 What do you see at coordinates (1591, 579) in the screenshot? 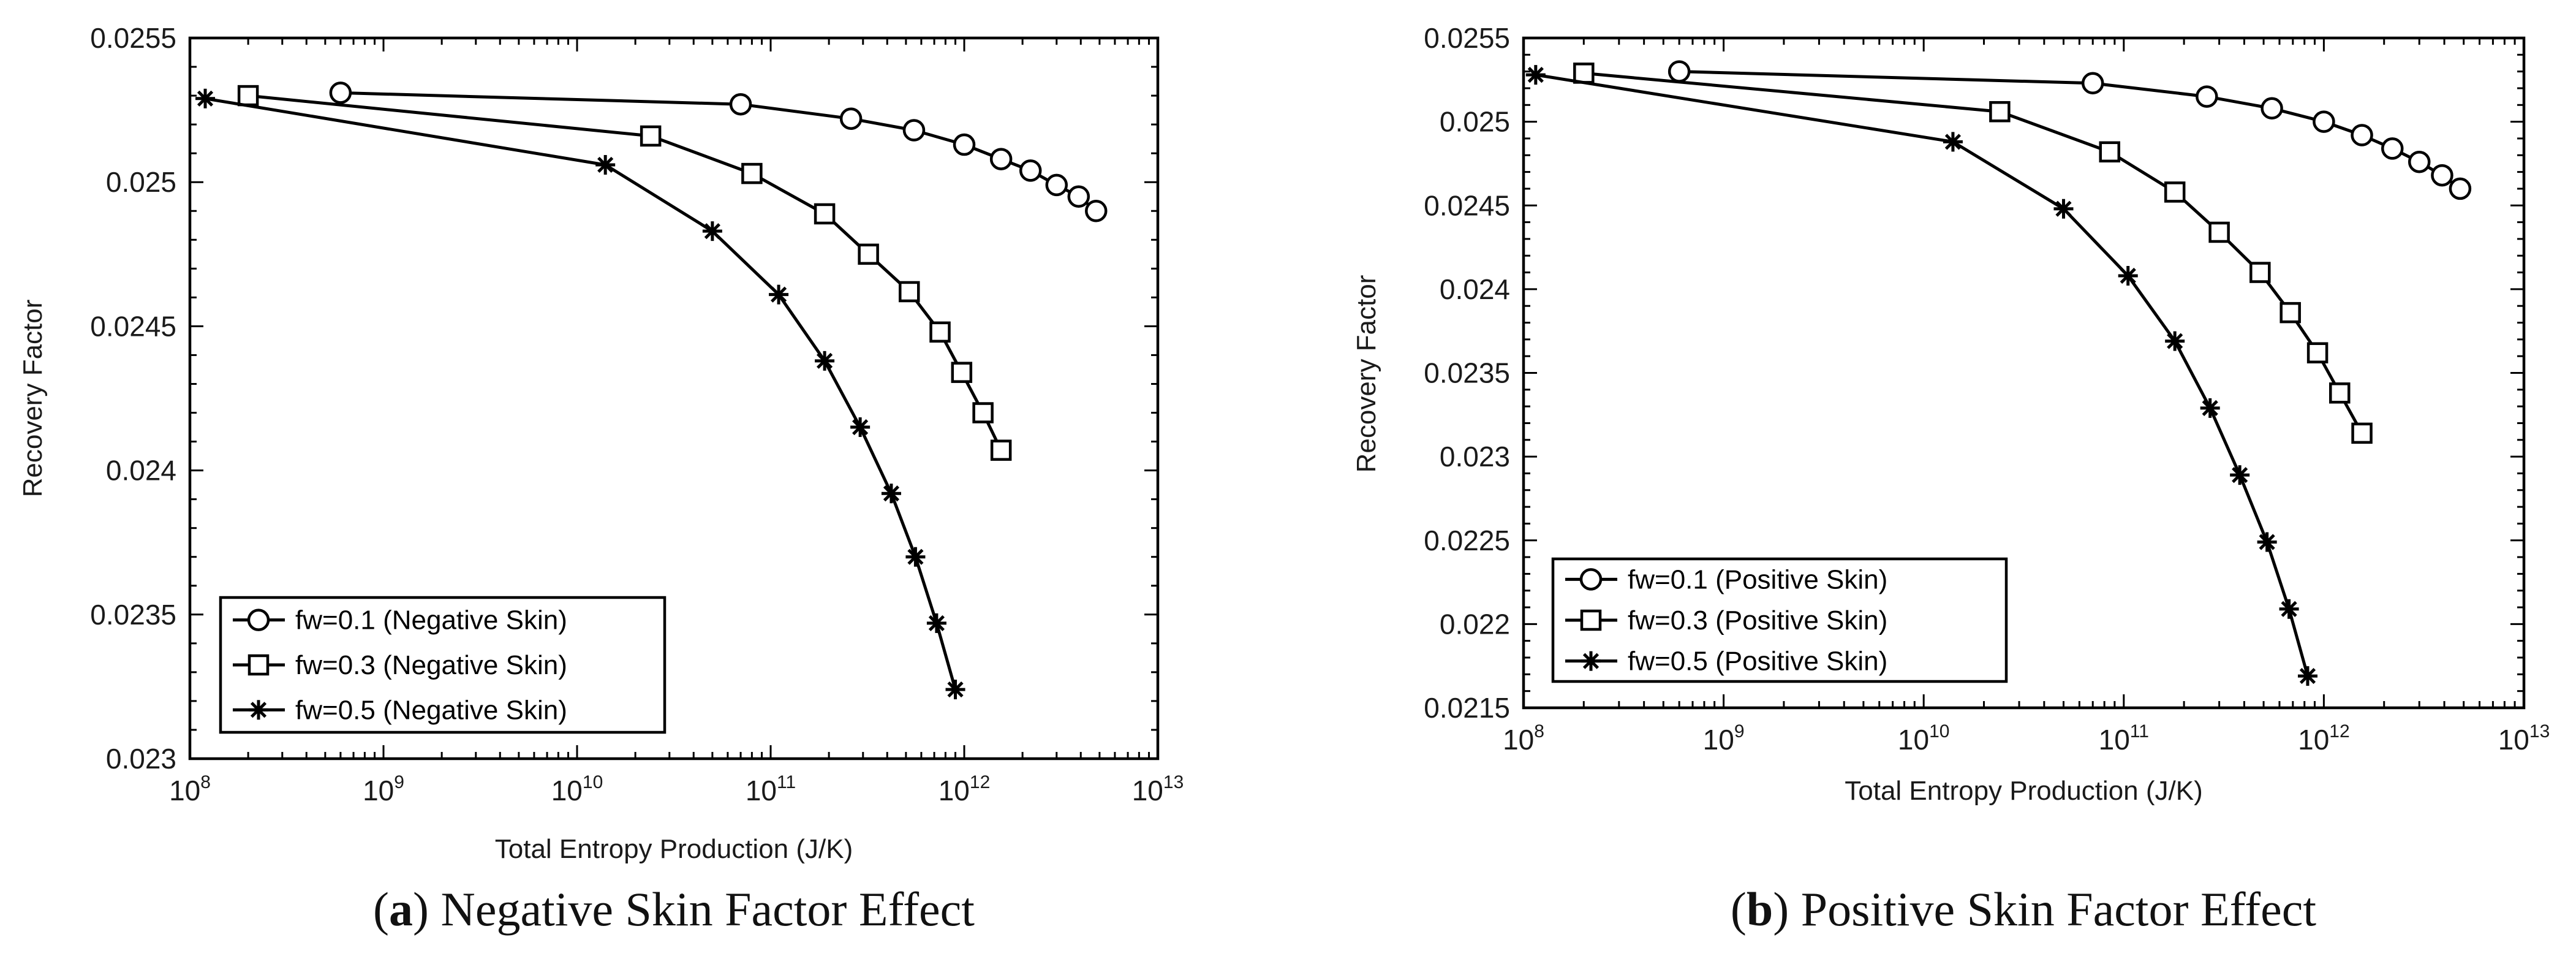
I see `legend-marker-circle` at bounding box center [1591, 579].